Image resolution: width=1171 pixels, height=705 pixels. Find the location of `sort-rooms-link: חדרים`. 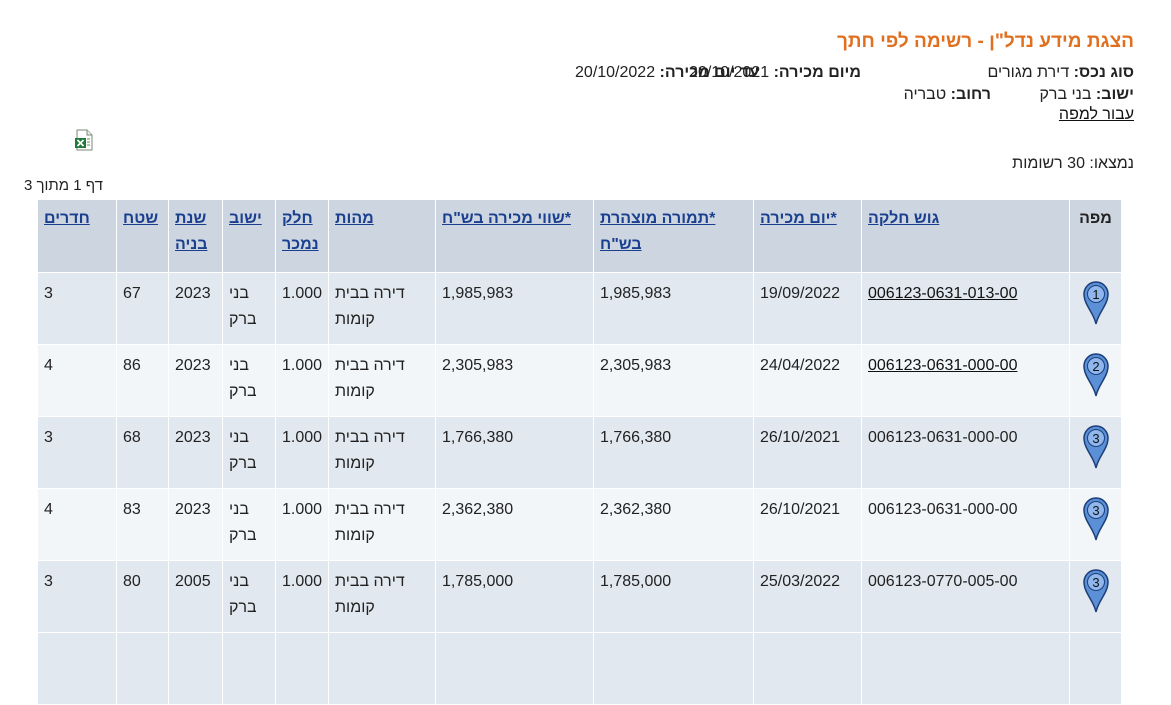

sort-rooms-link: חדרים is located at coordinates (67, 218).